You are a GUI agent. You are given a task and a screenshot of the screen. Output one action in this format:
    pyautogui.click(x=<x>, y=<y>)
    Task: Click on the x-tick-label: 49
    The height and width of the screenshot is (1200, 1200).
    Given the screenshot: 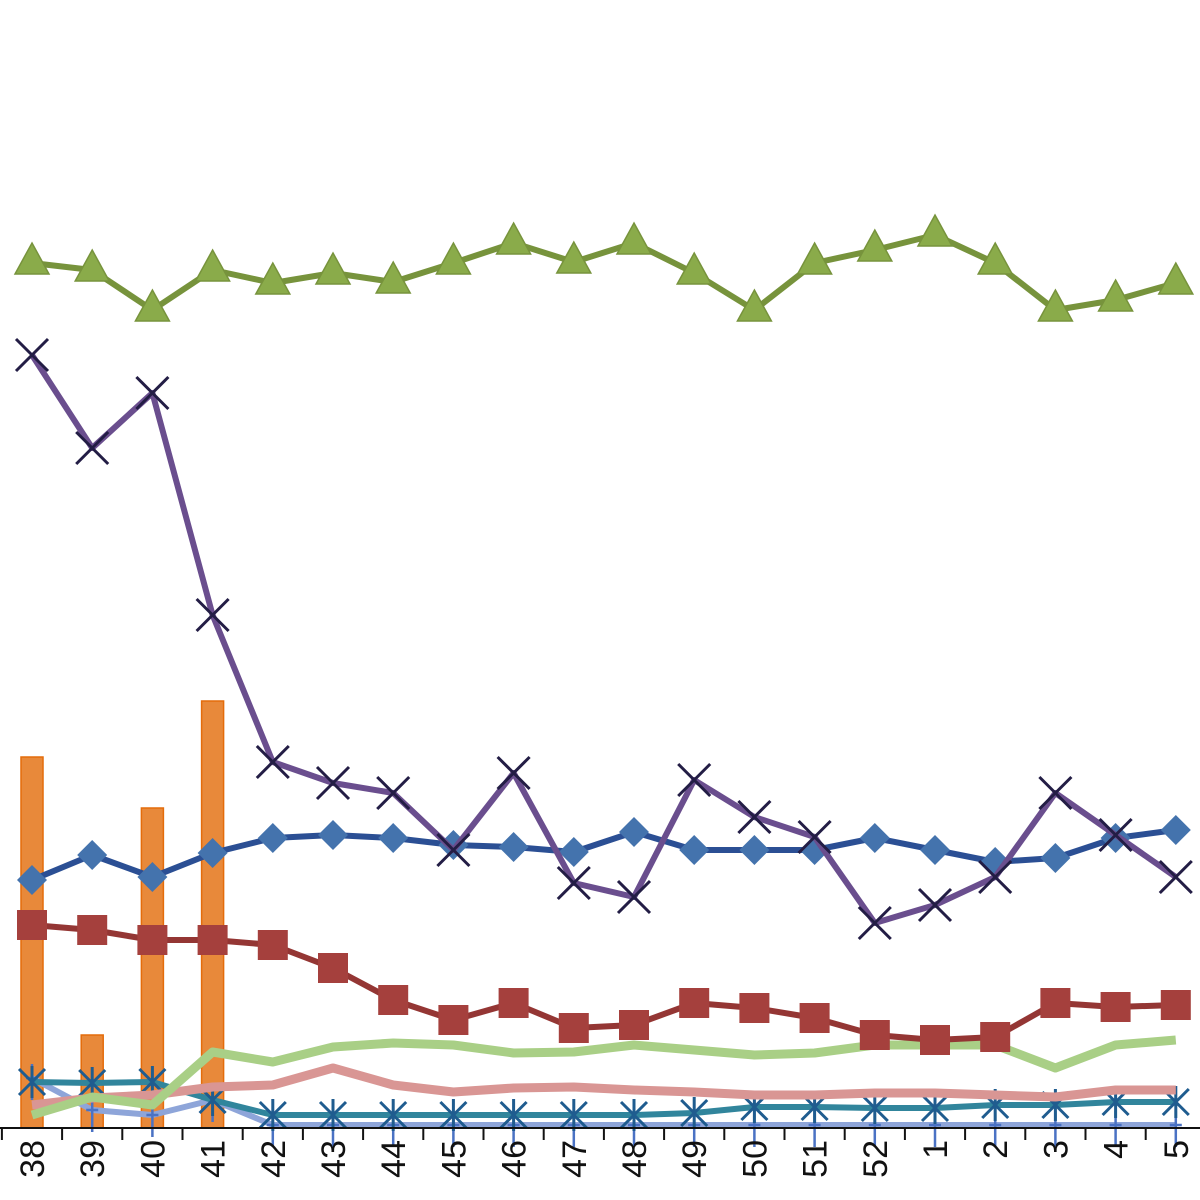 What is the action you would take?
    pyautogui.click(x=695, y=1159)
    